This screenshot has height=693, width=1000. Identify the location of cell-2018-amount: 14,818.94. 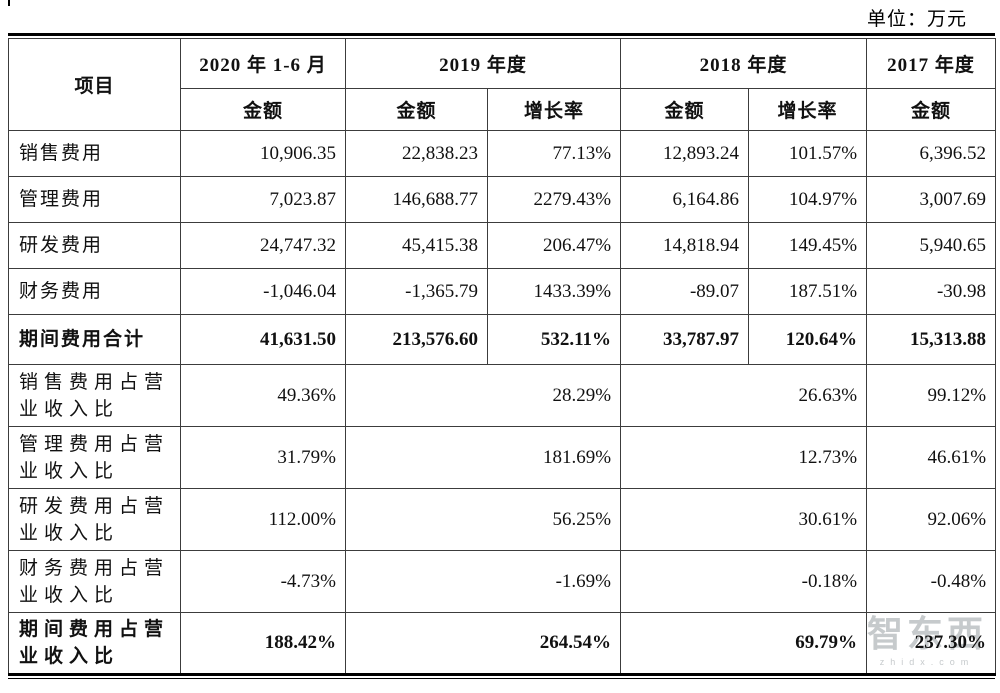
(685, 245).